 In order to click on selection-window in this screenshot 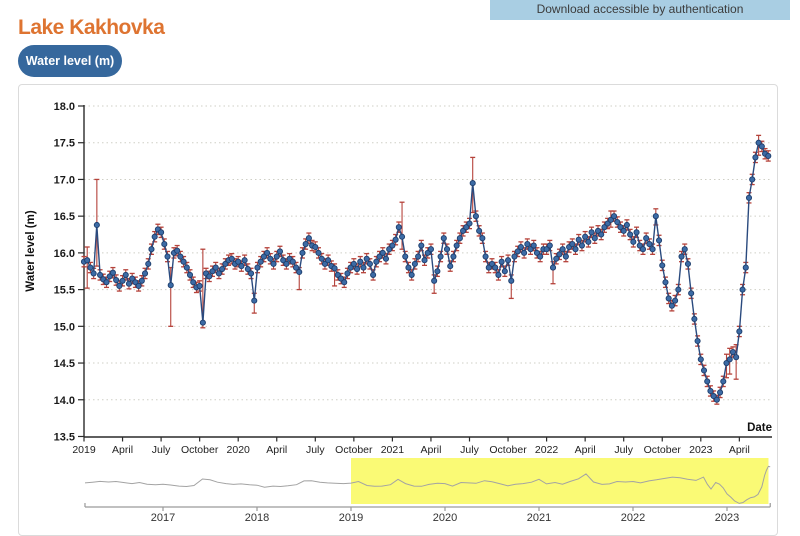, I will do `click(560, 481)`.